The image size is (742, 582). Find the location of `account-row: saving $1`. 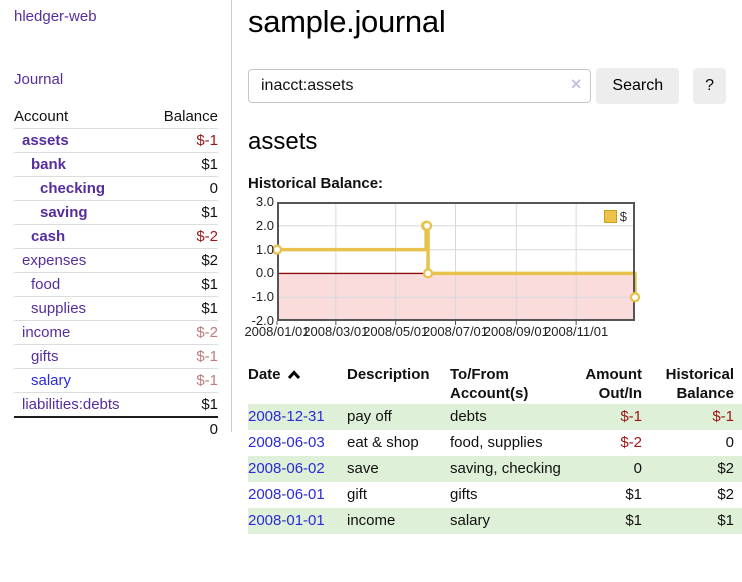

account-row: saving $1 is located at coordinates (116, 212).